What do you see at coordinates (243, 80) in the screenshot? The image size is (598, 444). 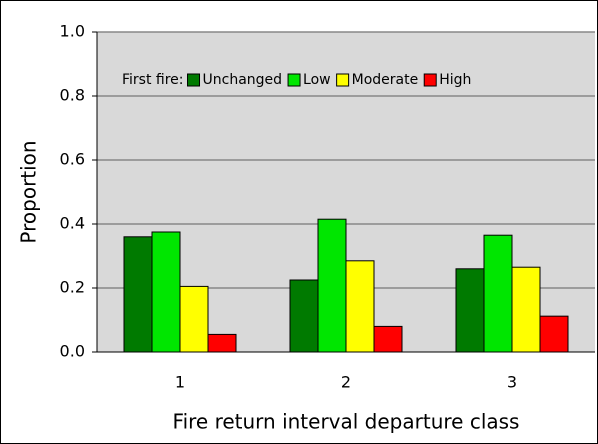 I see `legend-label: Unchanged` at bounding box center [243, 80].